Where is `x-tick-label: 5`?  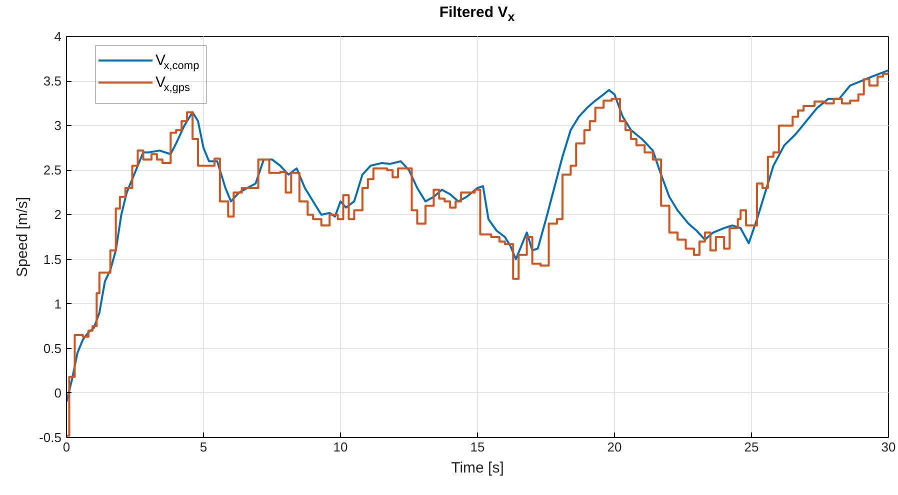 x-tick-label: 5 is located at coordinates (204, 447).